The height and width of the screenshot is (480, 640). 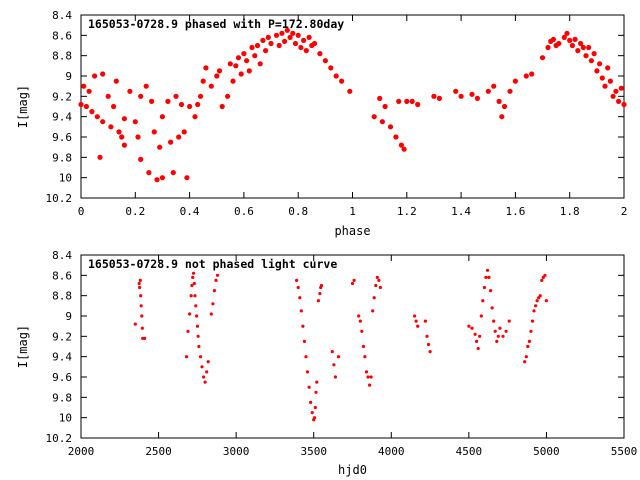 I want to click on chart-2-y-axis-label: I[mag], so click(x=23, y=346).